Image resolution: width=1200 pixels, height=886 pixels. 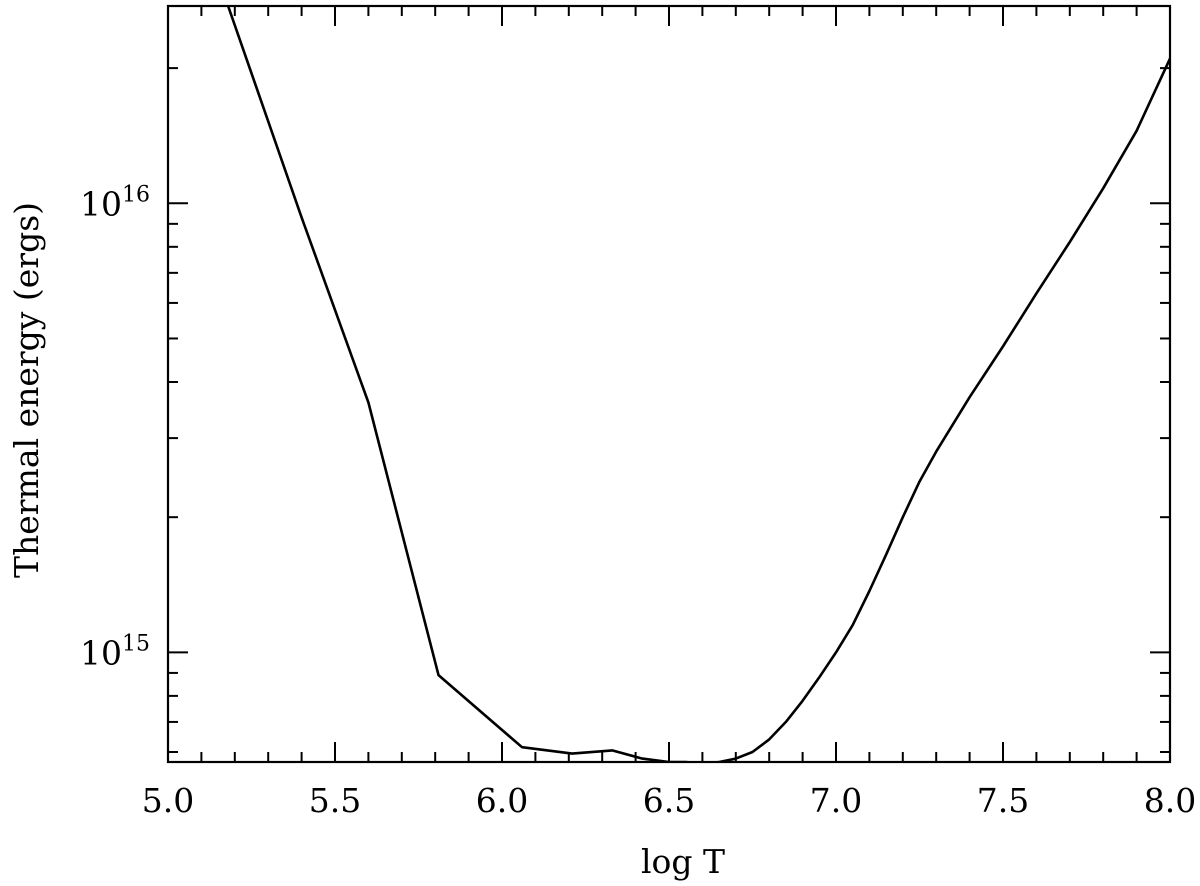 What do you see at coordinates (1003, 800) in the screenshot?
I see `x-tick-label: 7.5` at bounding box center [1003, 800].